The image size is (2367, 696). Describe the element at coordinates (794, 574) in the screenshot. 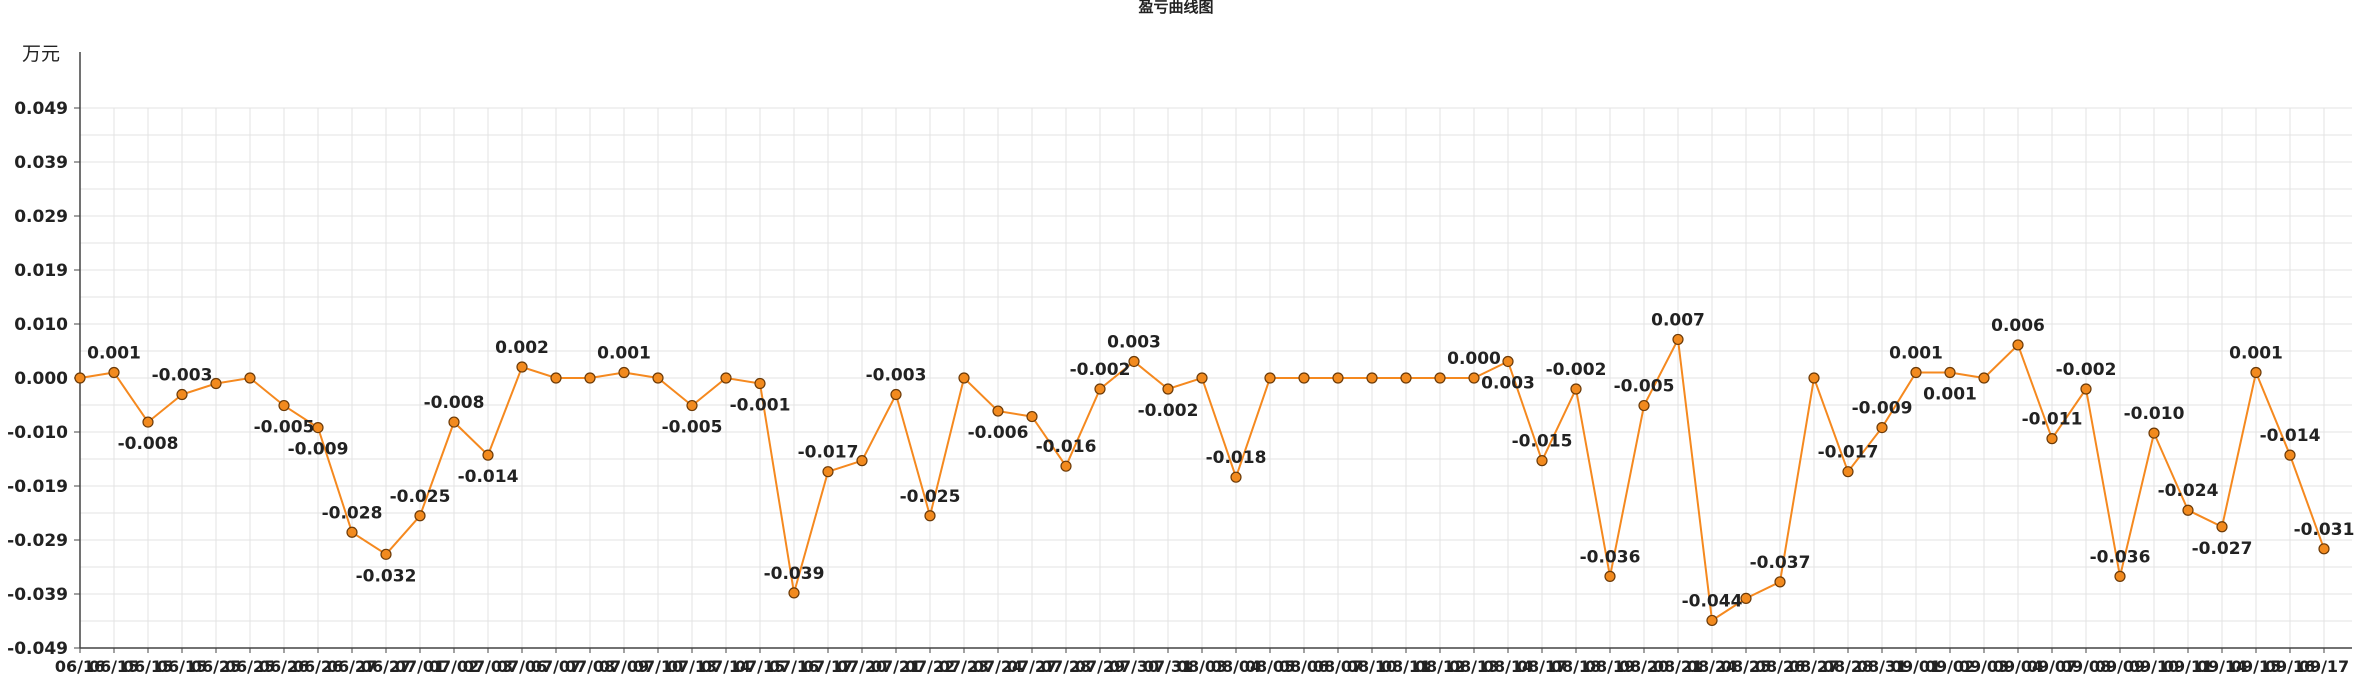

I see `data-label: -0.039` at that location.